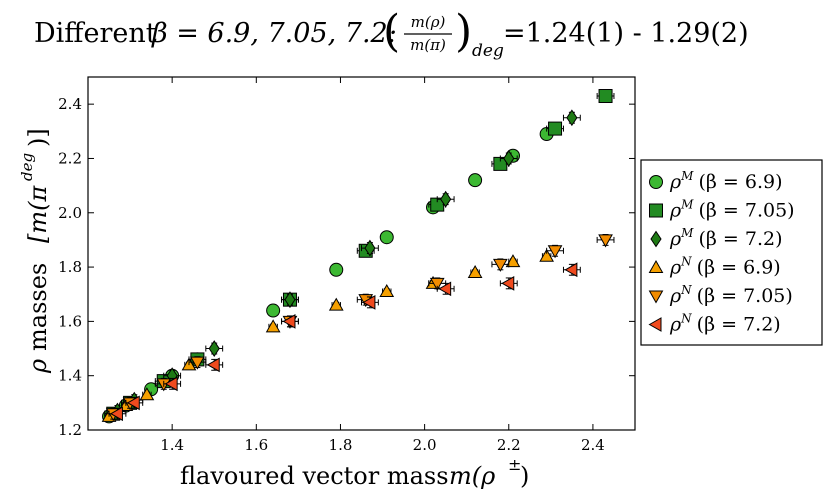 This screenshot has width=831, height=502. What do you see at coordinates (341, 445) in the screenshot?
I see `x-tick-label: 1.8` at bounding box center [341, 445].